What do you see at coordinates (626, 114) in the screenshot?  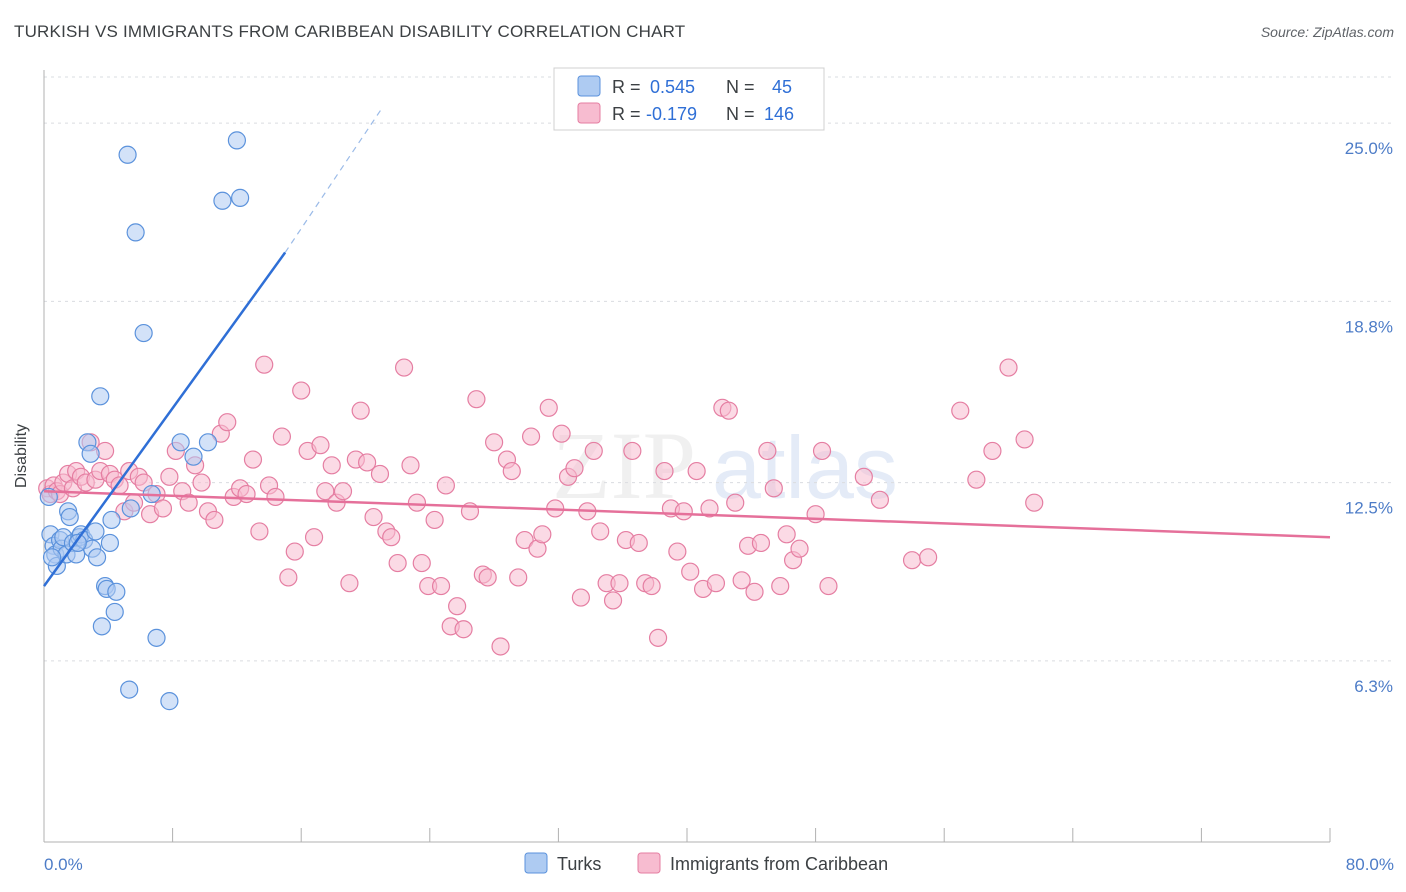 I see `legend-r-label-caribbean: R =` at bounding box center [626, 114].